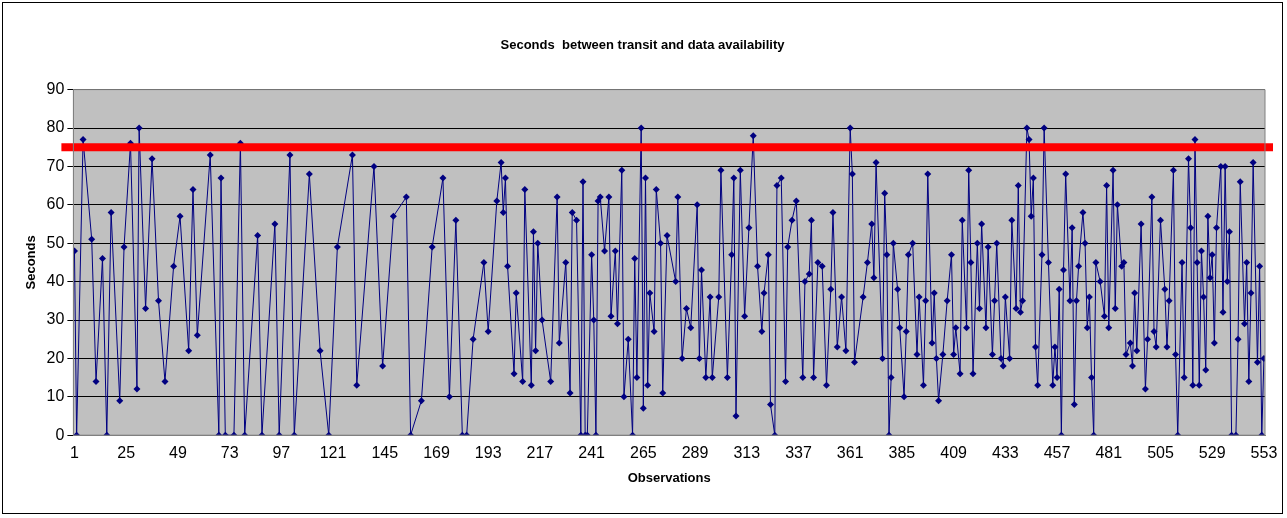 Image resolution: width=1287 pixels, height=518 pixels. What do you see at coordinates (55, 165) in the screenshot?
I see `y-tick-label: 70` at bounding box center [55, 165].